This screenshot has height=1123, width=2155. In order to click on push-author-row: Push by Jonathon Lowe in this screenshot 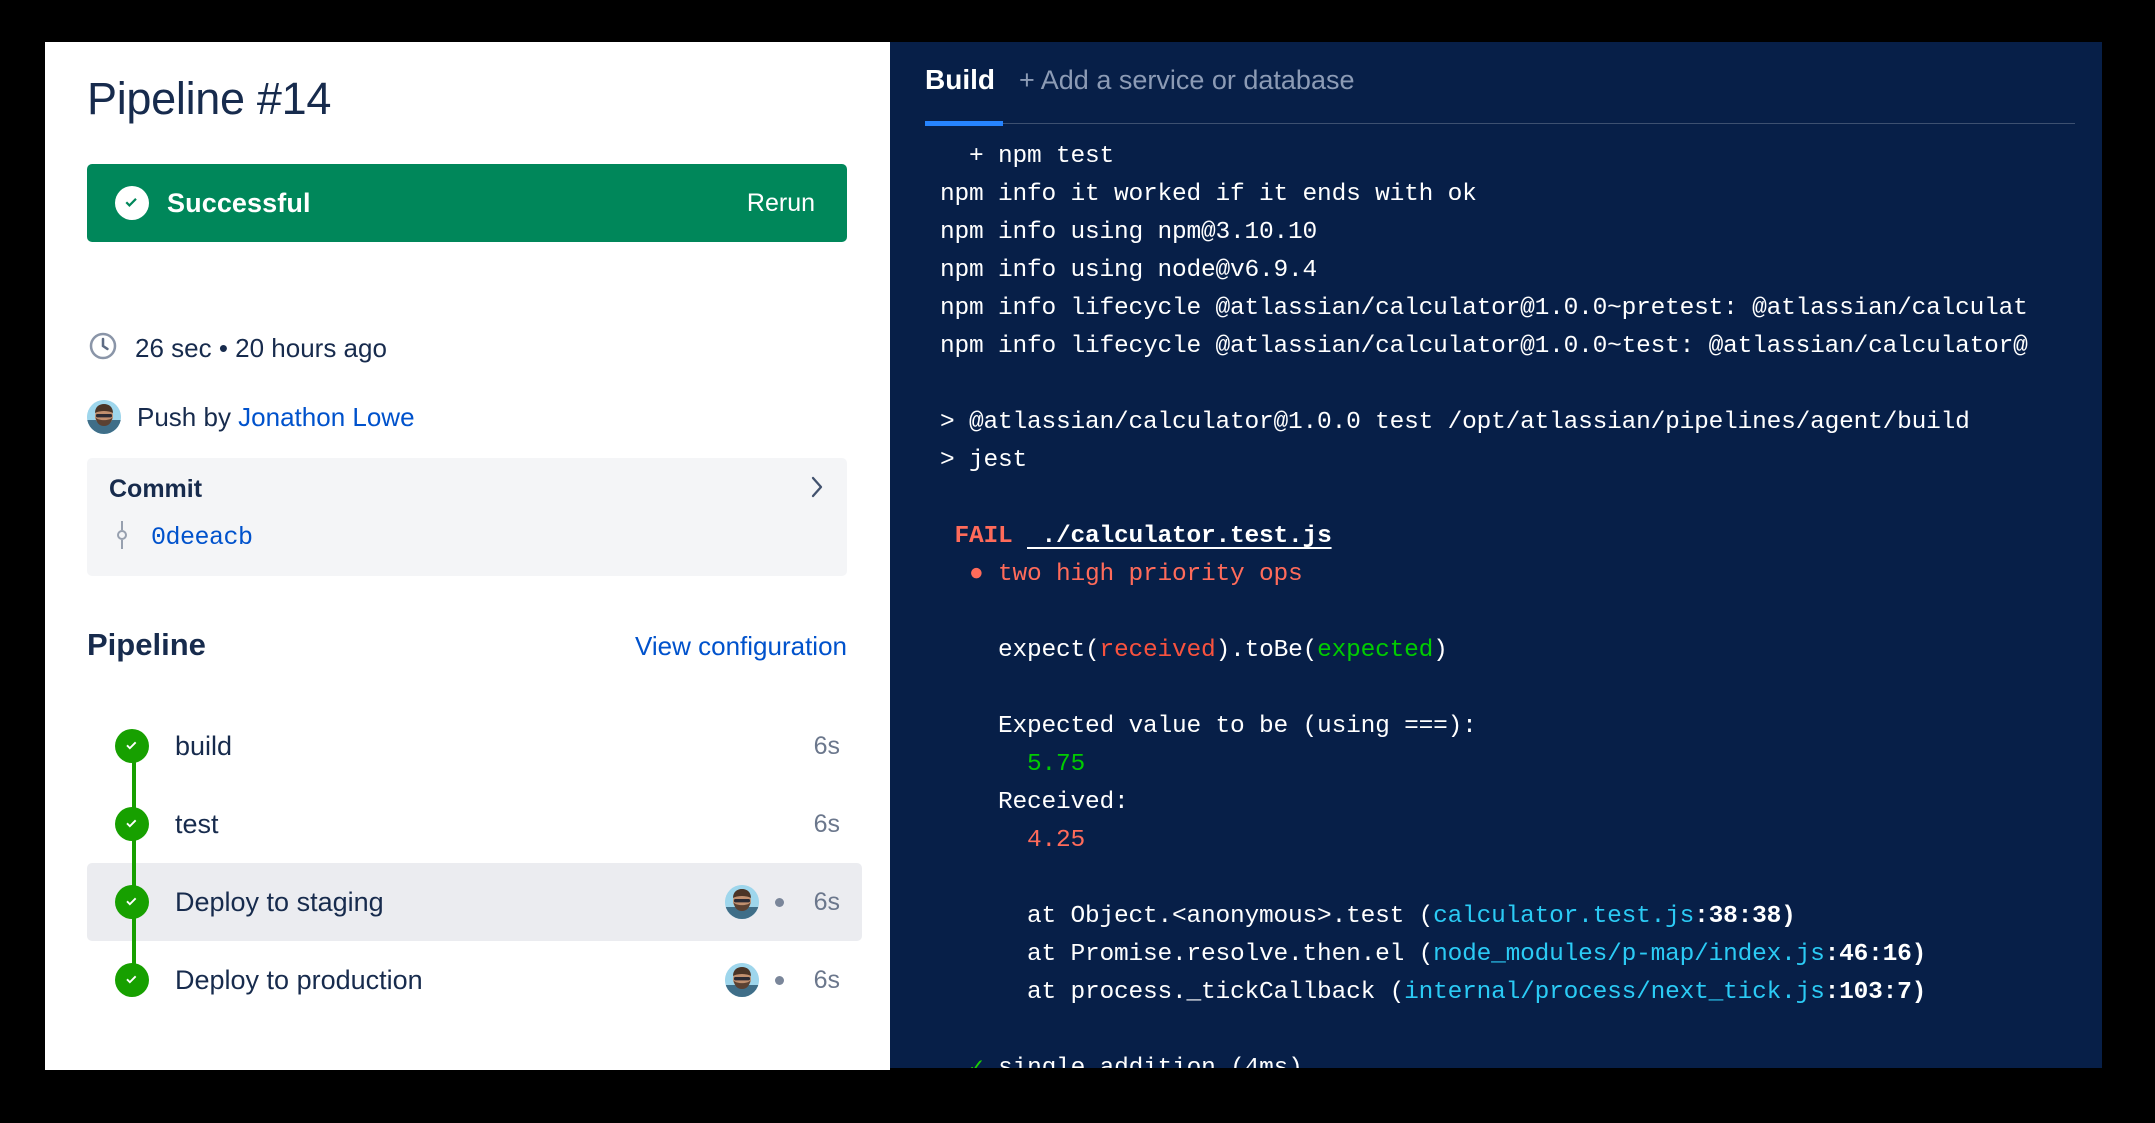, I will do `click(251, 417)`.